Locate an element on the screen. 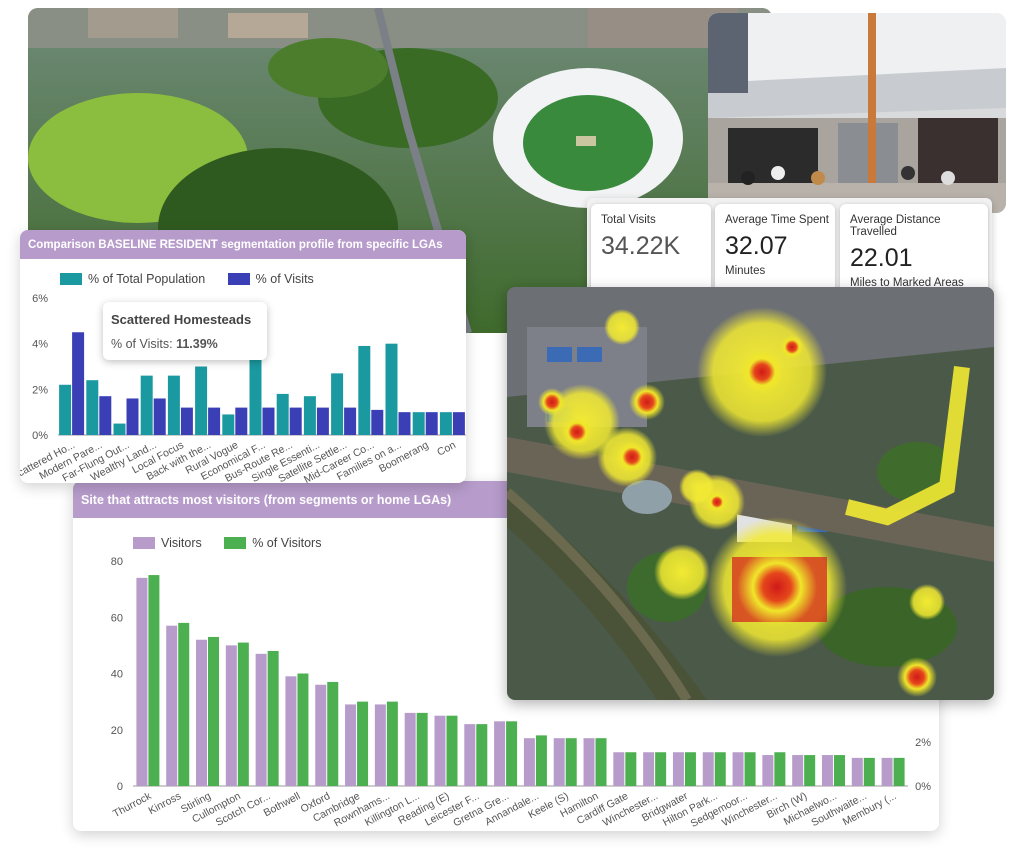  x-tick-label: Con is located at coordinates (446, 449).